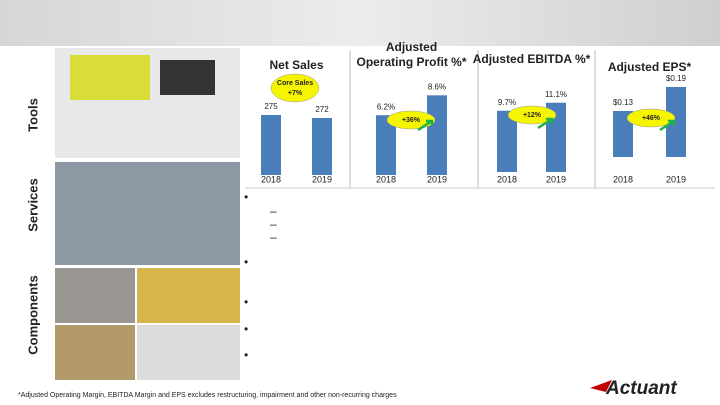 The image size is (720, 405). I want to click on value-label: 11.1%, so click(556, 94).